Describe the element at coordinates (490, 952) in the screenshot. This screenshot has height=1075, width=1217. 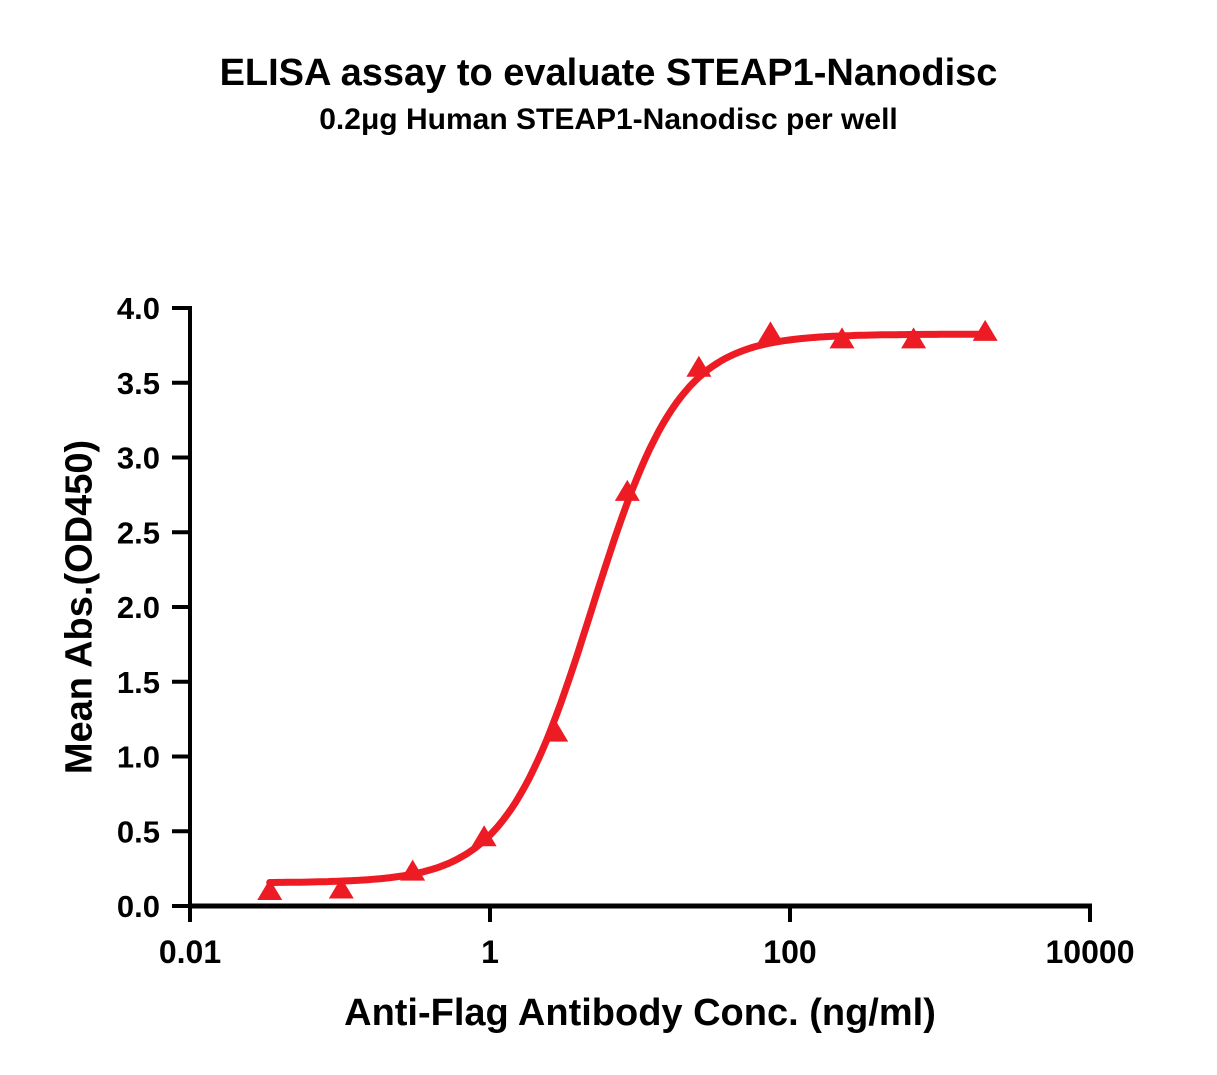
I see `x-tick-label: 1` at that location.